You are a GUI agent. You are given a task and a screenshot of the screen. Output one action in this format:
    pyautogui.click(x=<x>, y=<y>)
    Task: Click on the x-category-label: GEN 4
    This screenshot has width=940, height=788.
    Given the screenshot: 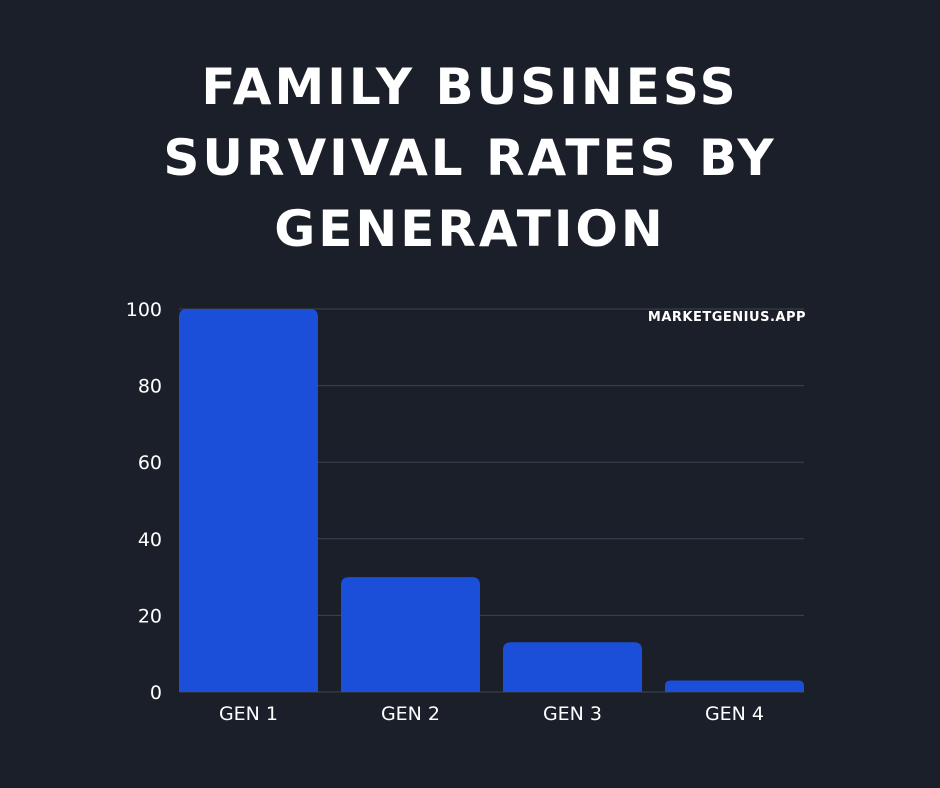 What is the action you would take?
    pyautogui.click(x=734, y=714)
    